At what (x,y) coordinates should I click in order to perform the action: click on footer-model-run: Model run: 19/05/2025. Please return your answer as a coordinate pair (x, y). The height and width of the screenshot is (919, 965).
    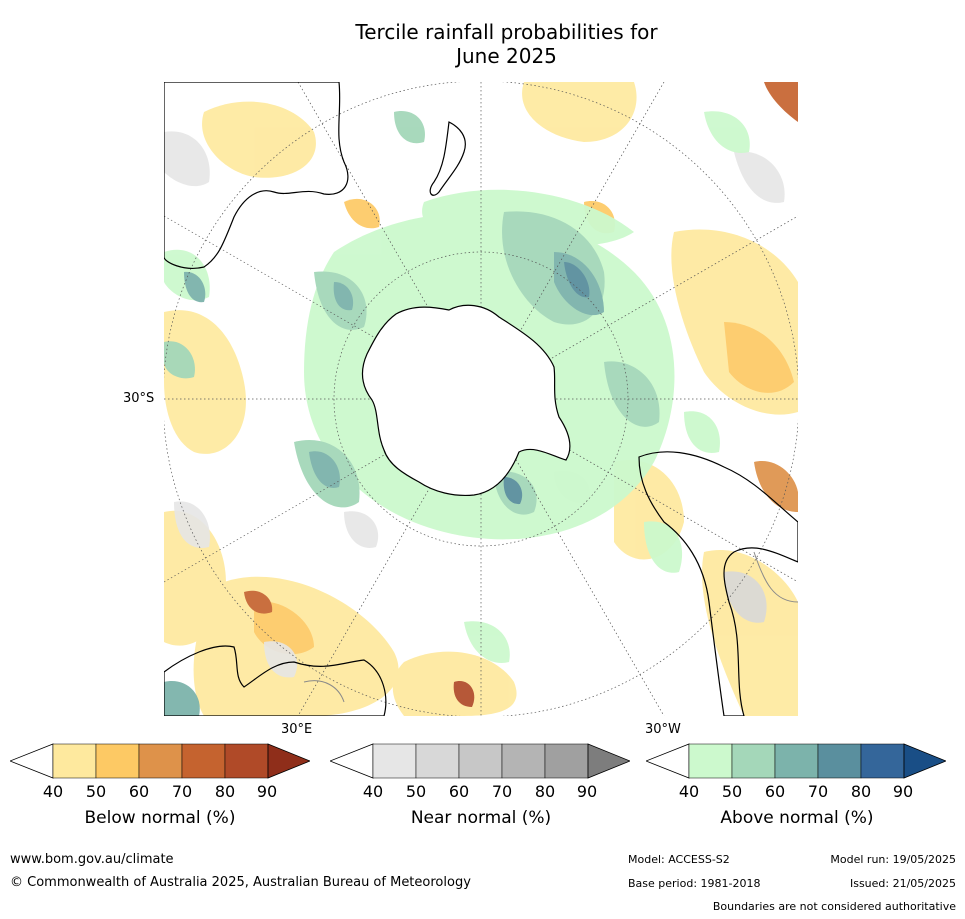
    Looking at the image, I should click on (893, 859).